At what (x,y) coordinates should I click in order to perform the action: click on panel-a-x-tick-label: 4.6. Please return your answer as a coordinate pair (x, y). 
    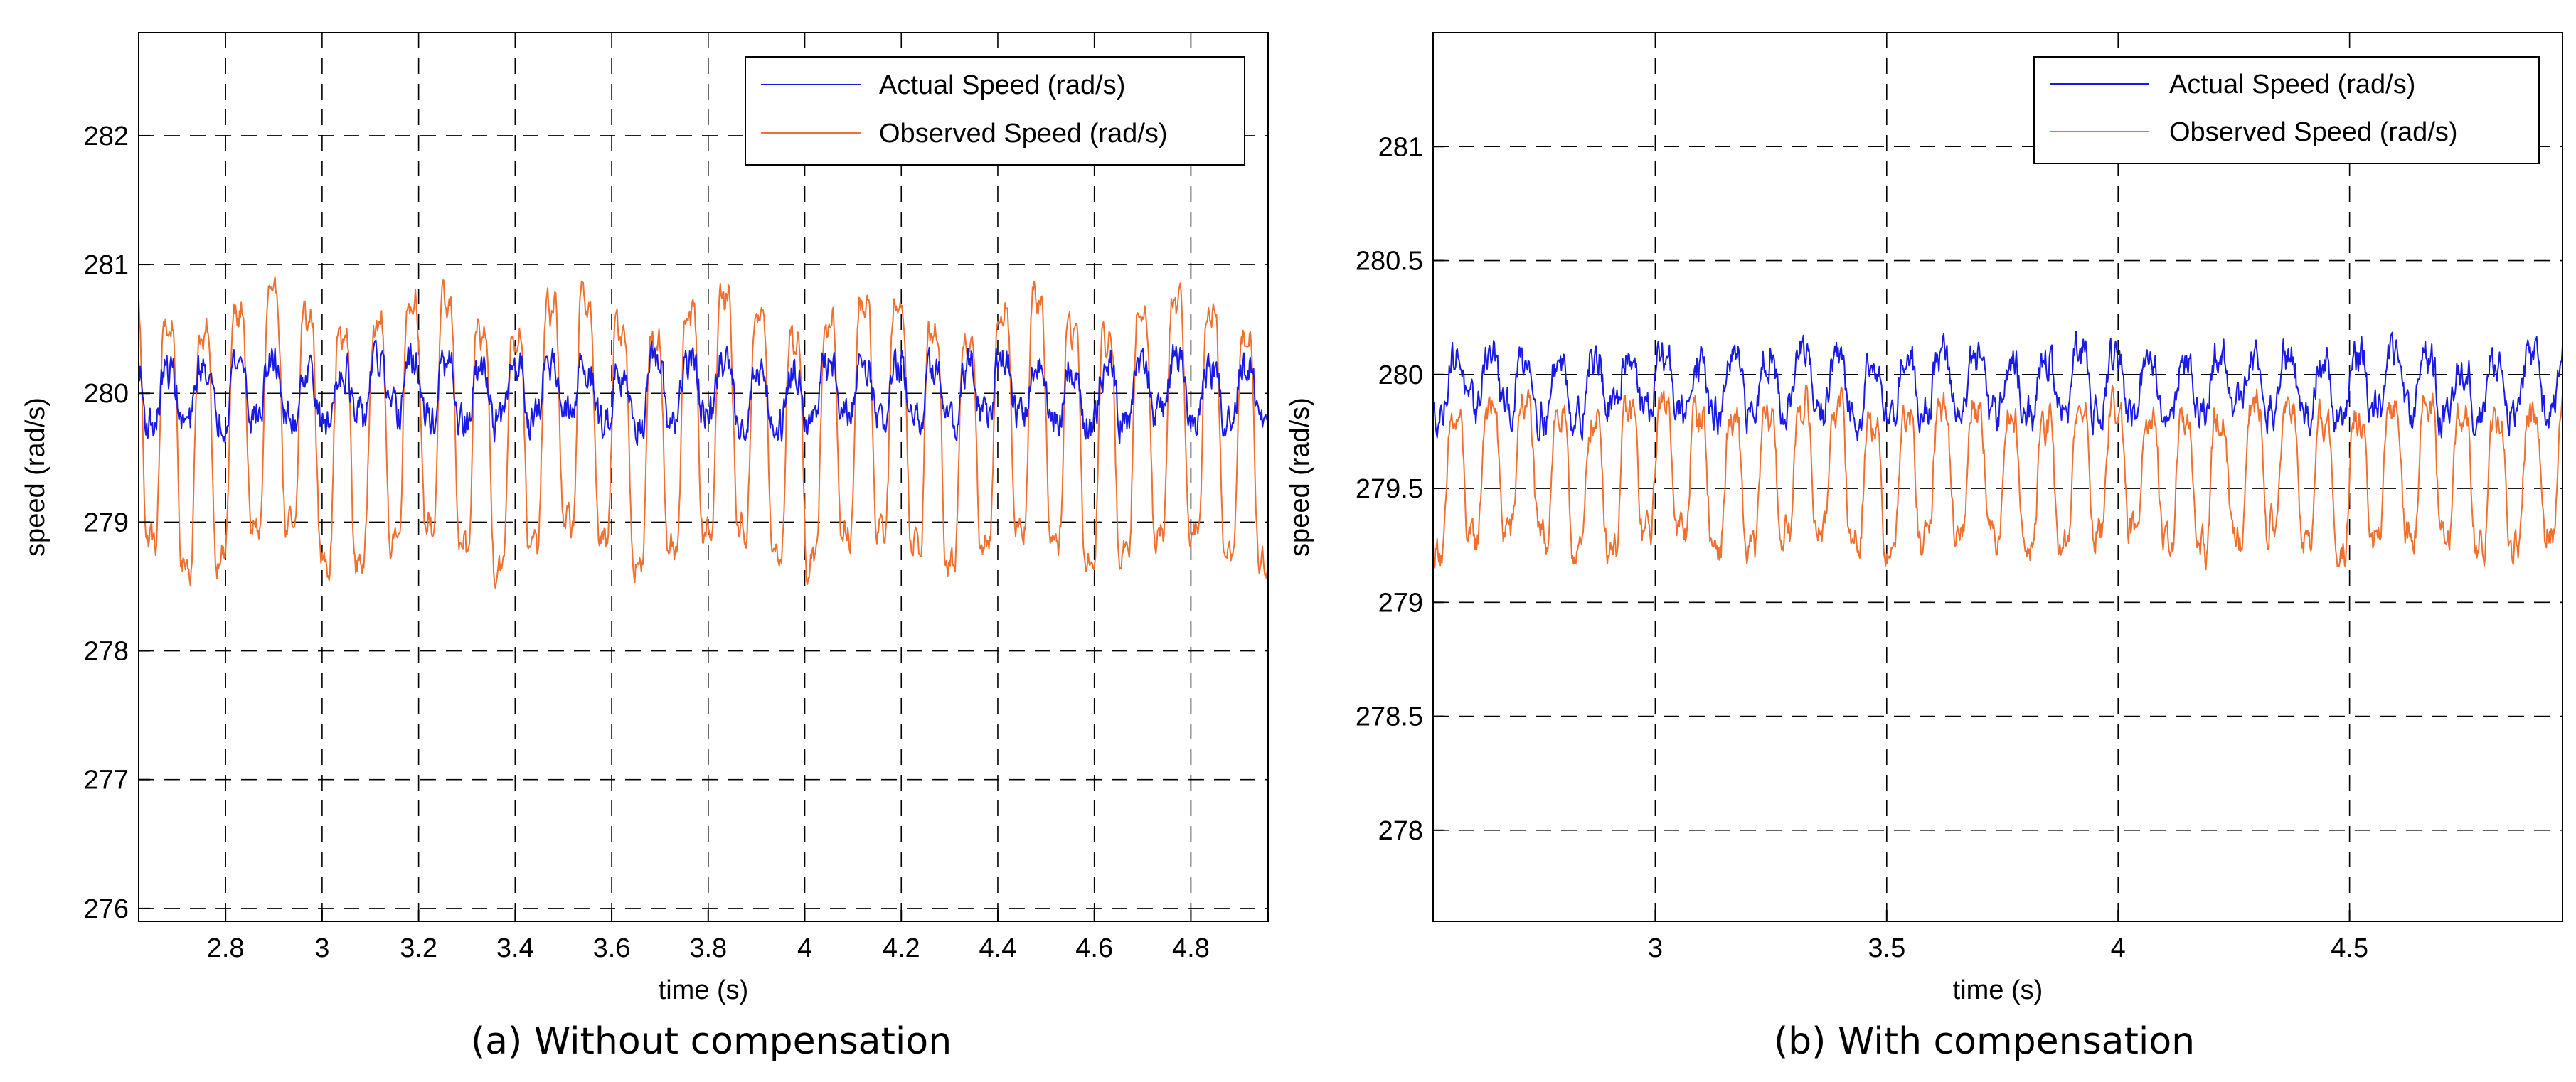
    Looking at the image, I should click on (1094, 948).